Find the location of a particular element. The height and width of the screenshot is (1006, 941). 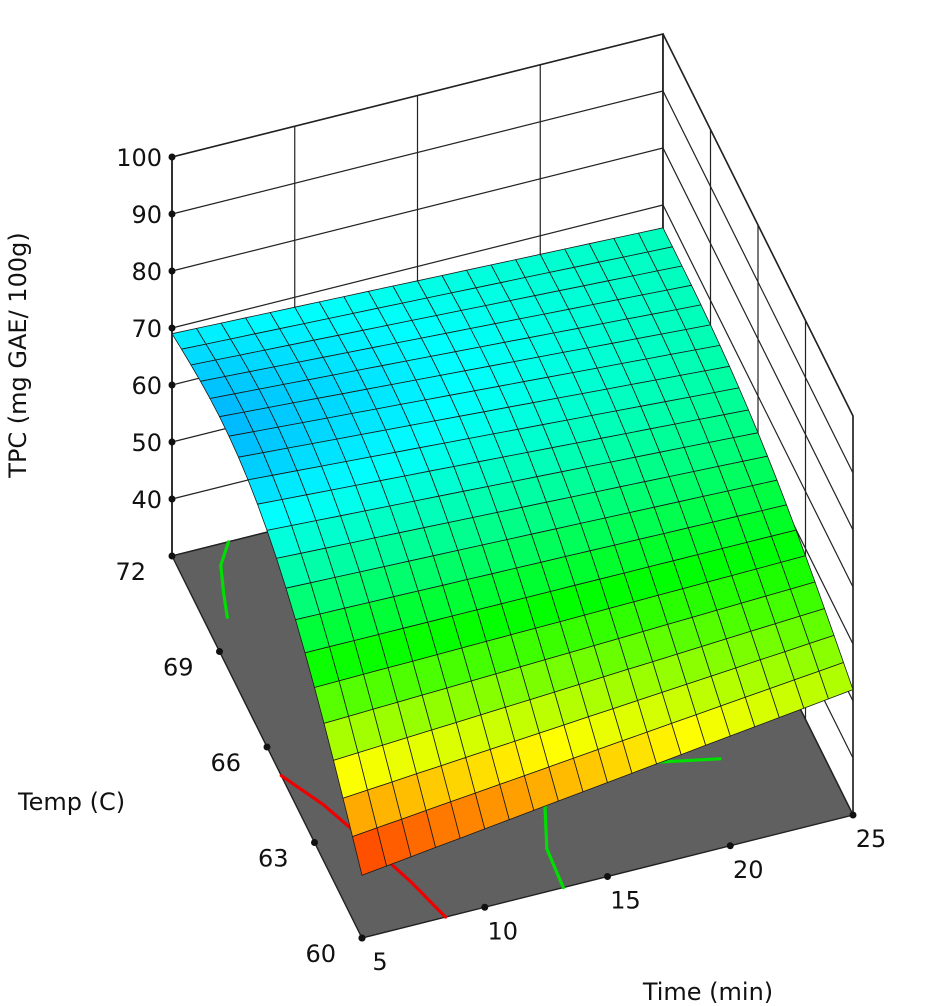

temp-tick-label: 69 is located at coordinates (178, 668).